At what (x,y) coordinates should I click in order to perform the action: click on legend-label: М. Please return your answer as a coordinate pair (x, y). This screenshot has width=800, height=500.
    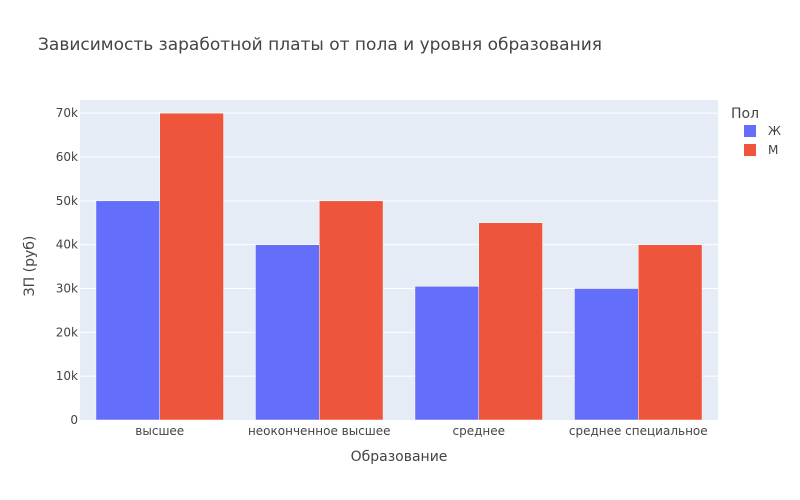
    Looking at the image, I should click on (773, 150).